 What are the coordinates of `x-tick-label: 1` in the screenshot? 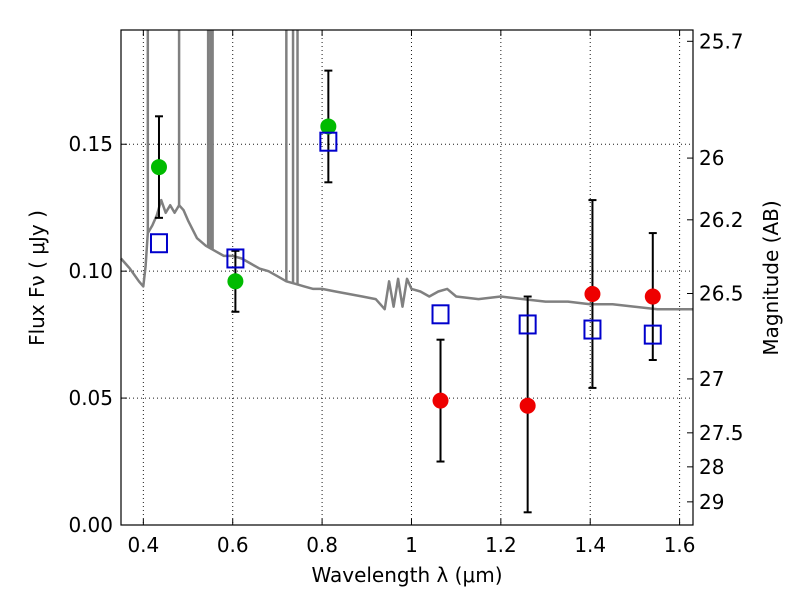 It's located at (411, 545).